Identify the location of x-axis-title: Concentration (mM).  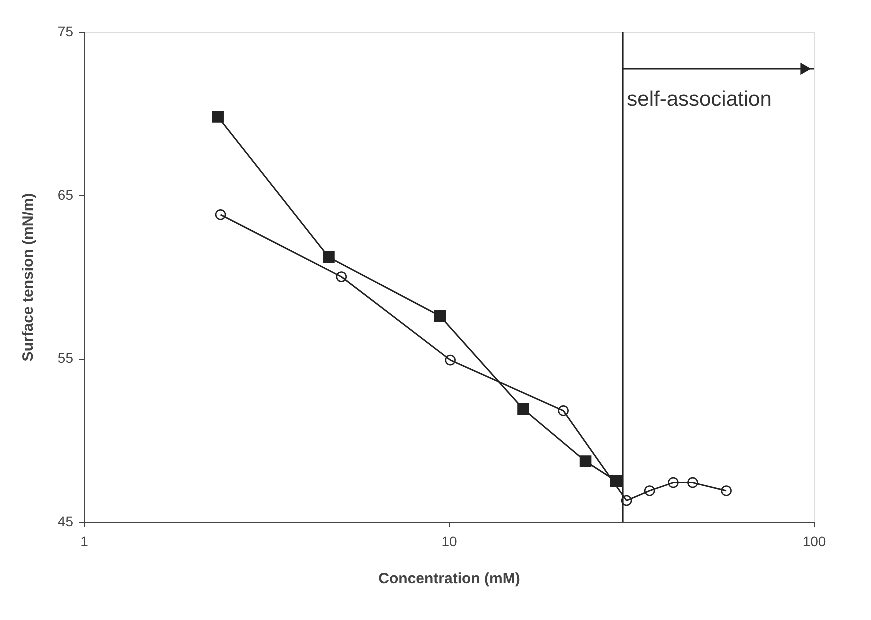
(449, 579).